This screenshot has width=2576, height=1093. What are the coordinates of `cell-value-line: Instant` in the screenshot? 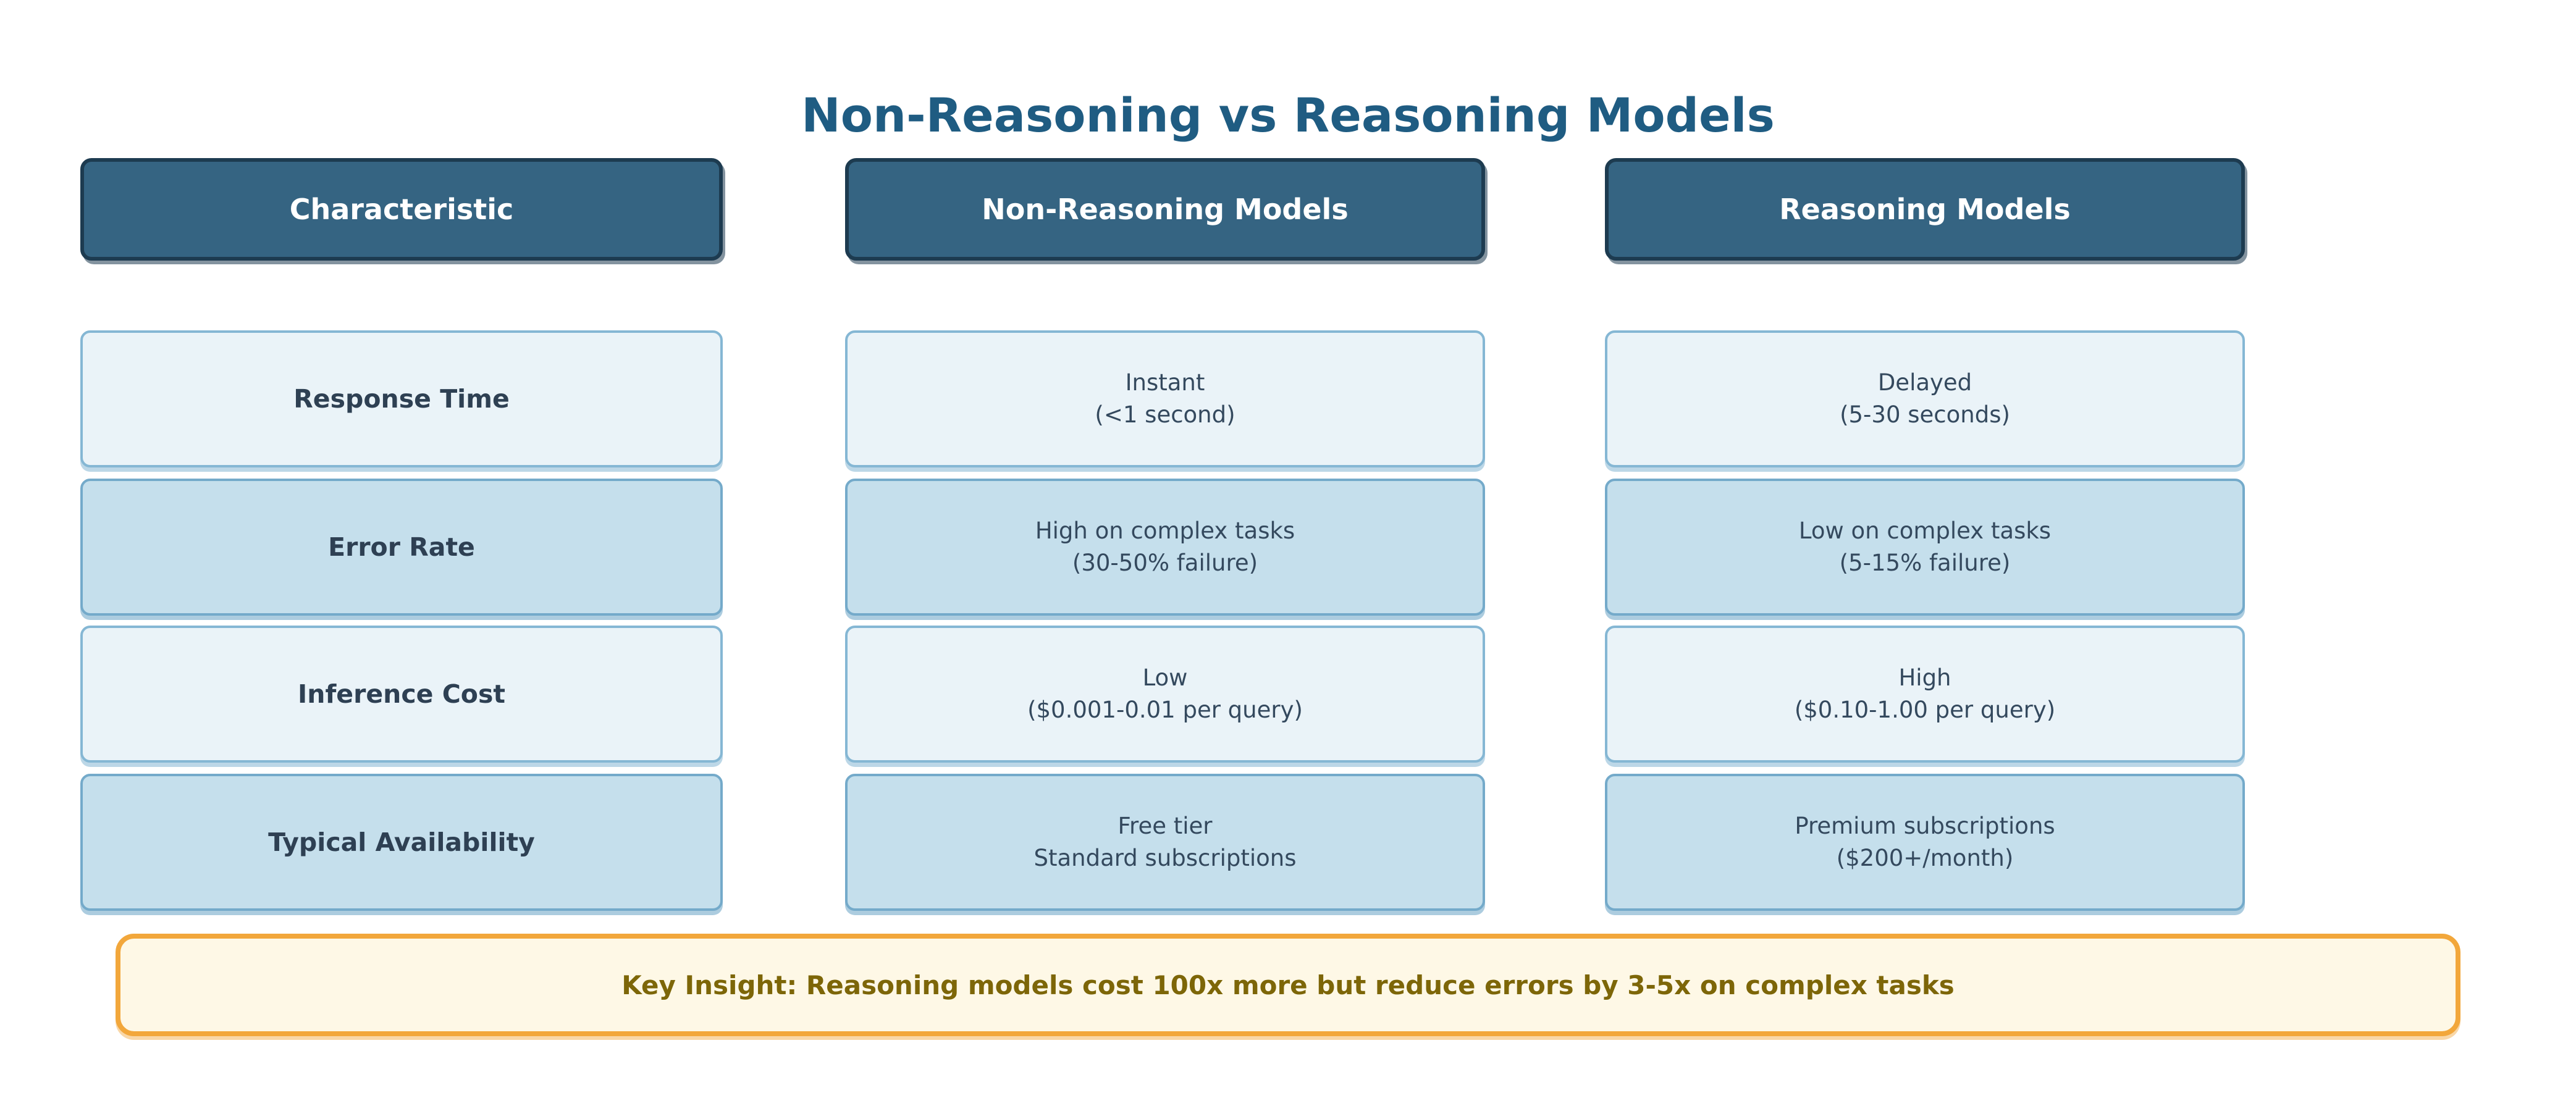 It's located at (1165, 382).